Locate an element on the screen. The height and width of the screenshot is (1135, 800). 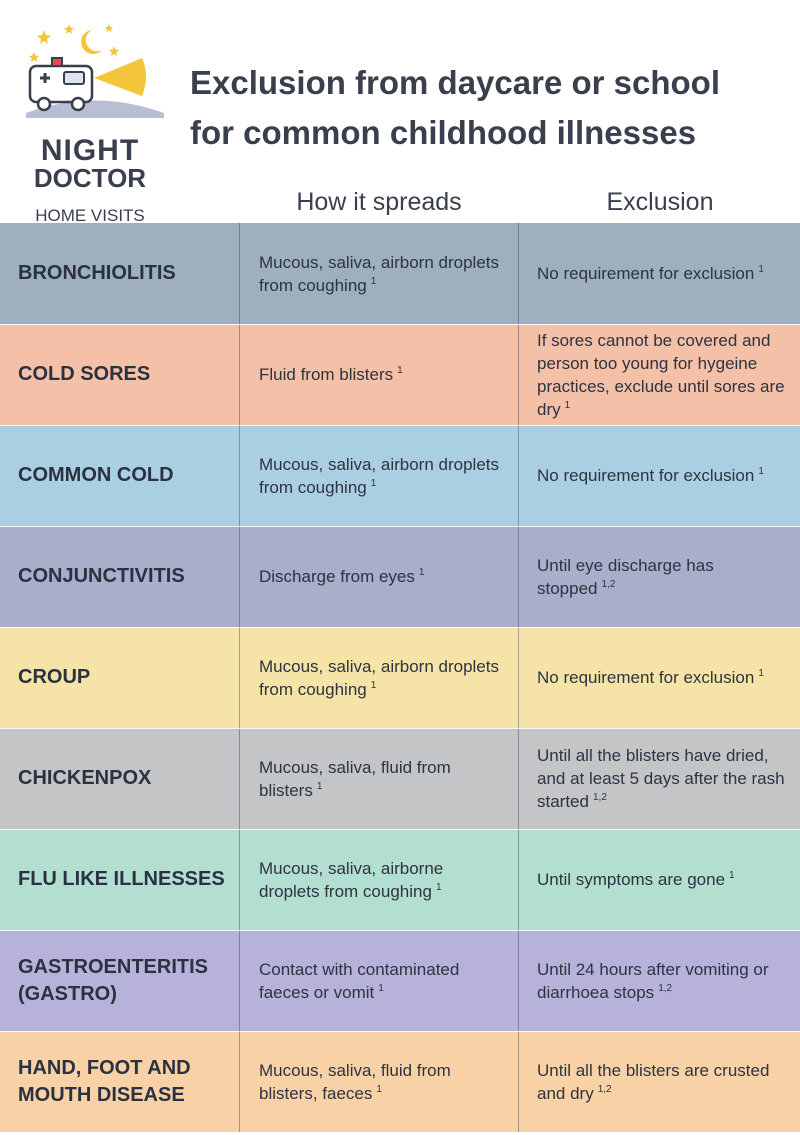
illness-name: HAND, FOOT AND MOUTH DISEASE is located at coordinates (120, 1081).